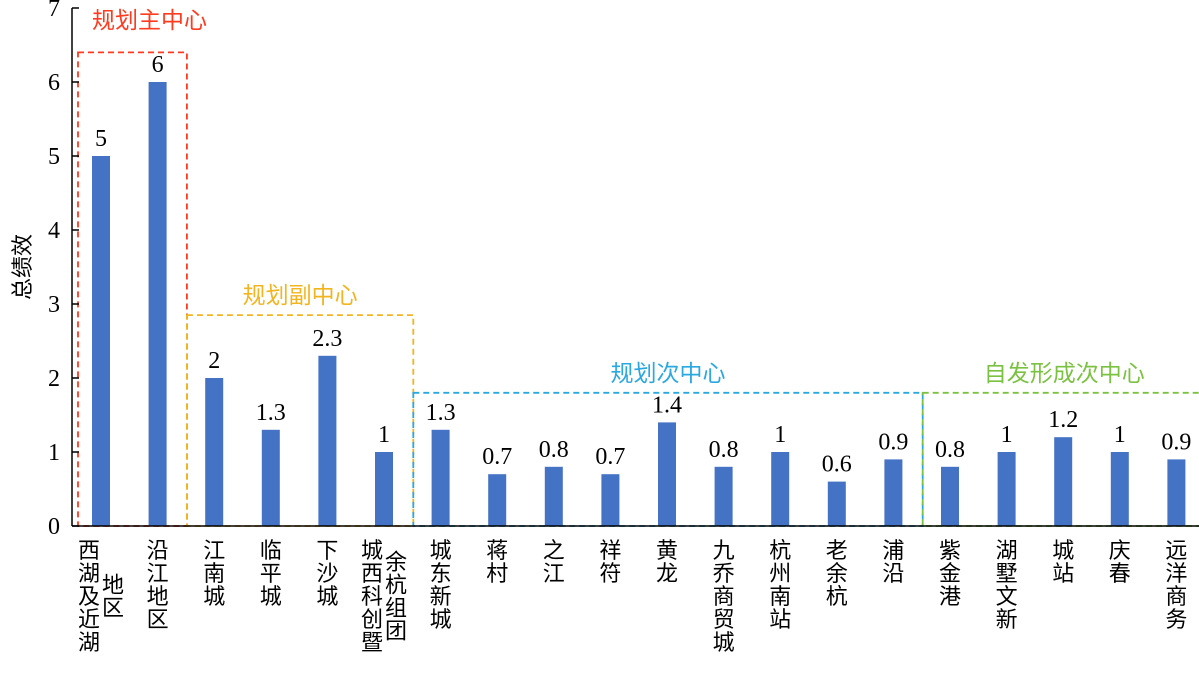 This screenshot has height=682, width=1199. I want to click on category-label-char: 暨, so click(372, 643).